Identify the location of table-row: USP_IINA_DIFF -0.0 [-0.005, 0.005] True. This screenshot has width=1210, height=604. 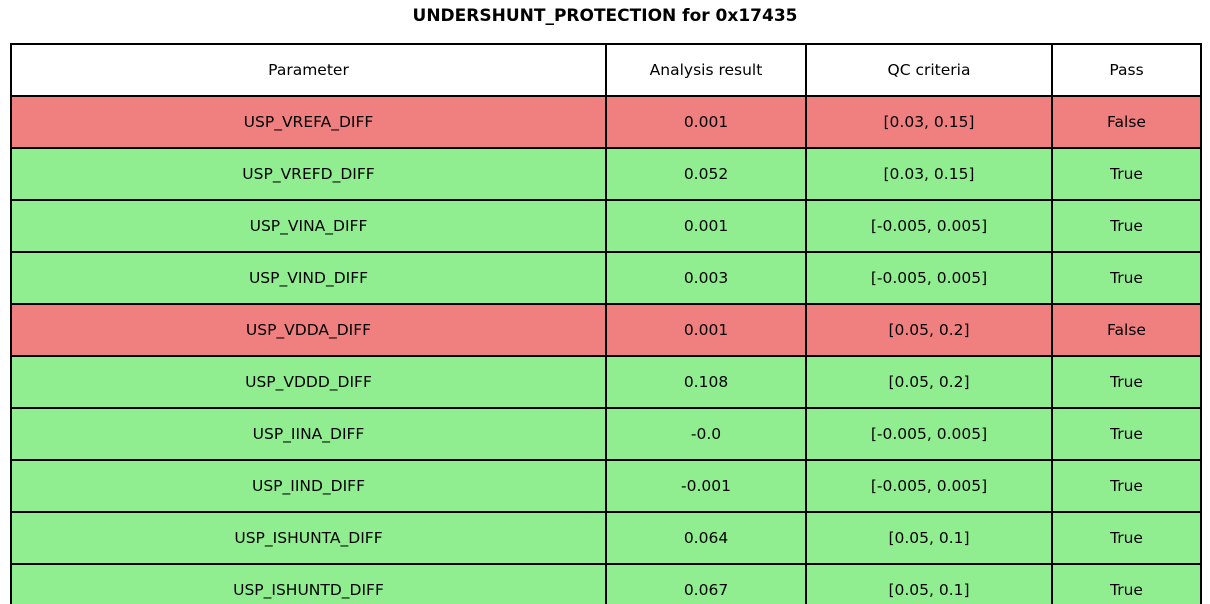
(606, 434).